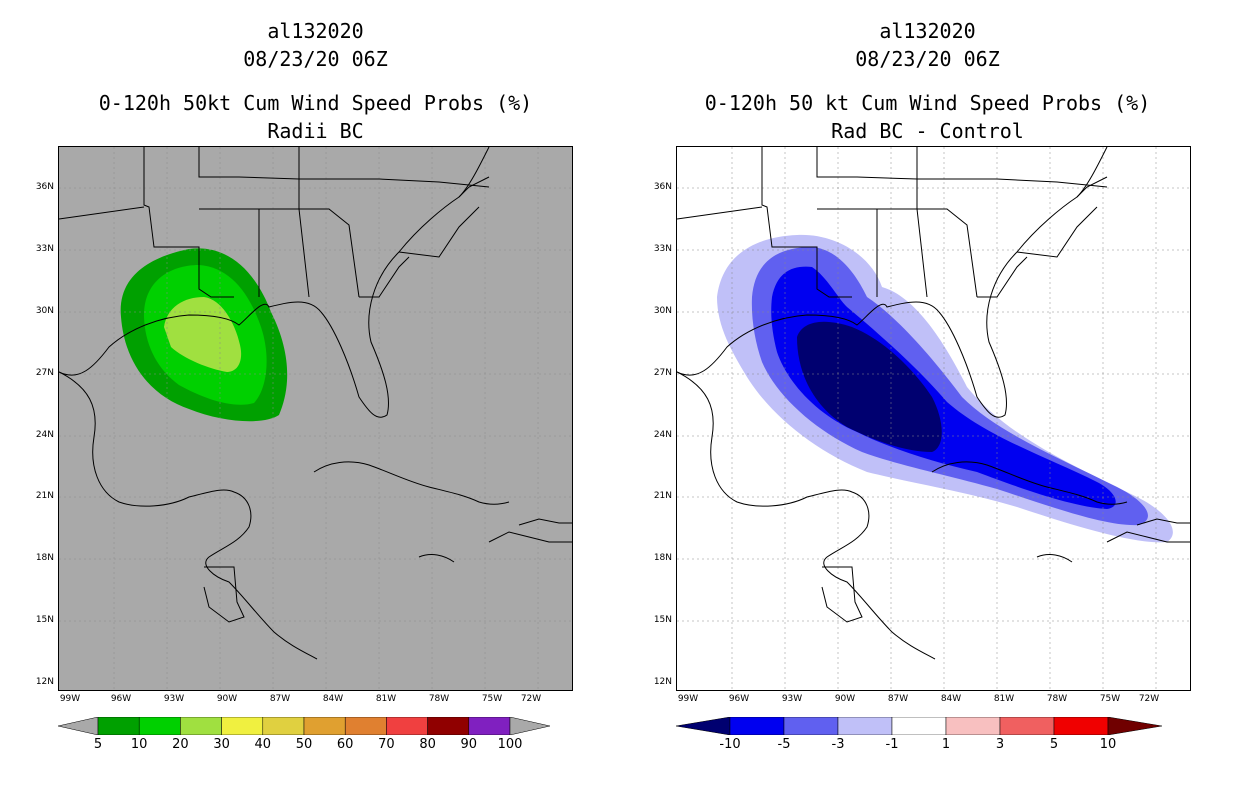 This screenshot has width=1236, height=800. What do you see at coordinates (469, 744) in the screenshot?
I see `colorbar-label: 90` at bounding box center [469, 744].